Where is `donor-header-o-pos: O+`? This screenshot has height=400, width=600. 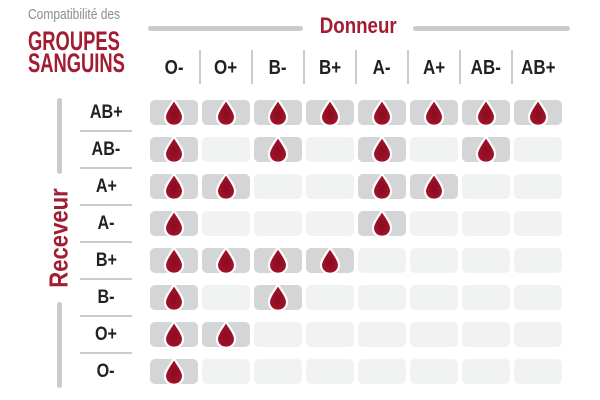
donor-header-o-pos: O+ is located at coordinates (227, 67).